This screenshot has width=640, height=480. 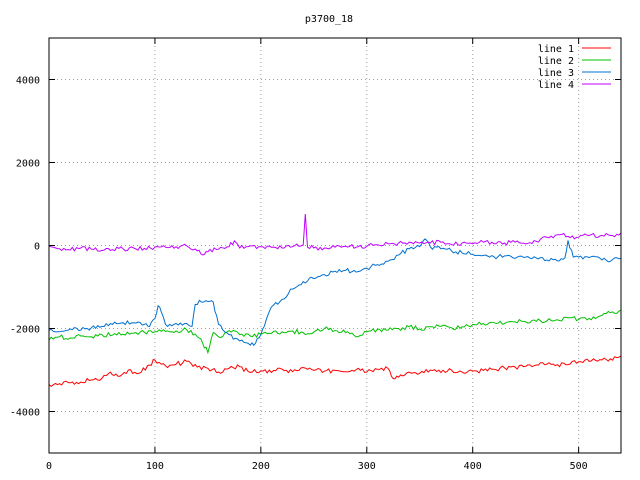 What do you see at coordinates (49, 466) in the screenshot?
I see `x-tick-label: 0` at bounding box center [49, 466].